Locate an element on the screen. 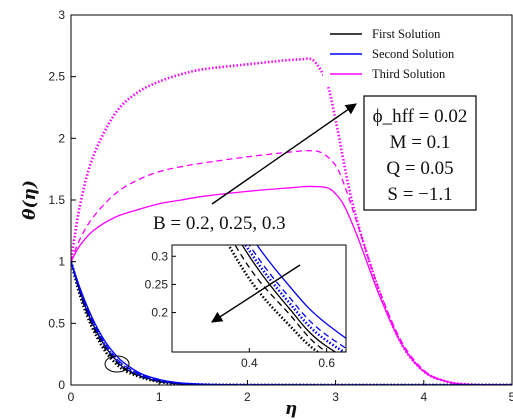  y-tick-label: 1.5 is located at coordinates (56, 200).